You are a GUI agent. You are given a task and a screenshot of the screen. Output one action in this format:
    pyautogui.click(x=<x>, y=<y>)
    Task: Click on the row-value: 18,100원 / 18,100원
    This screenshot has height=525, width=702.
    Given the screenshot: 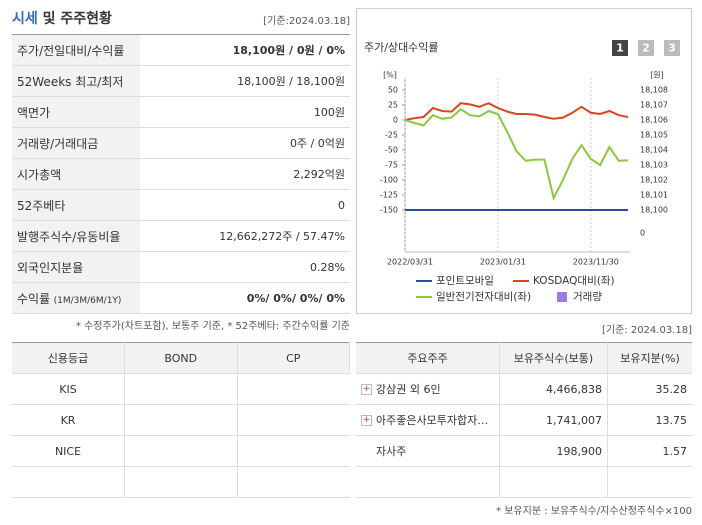 What is the action you would take?
    pyautogui.click(x=245, y=81)
    